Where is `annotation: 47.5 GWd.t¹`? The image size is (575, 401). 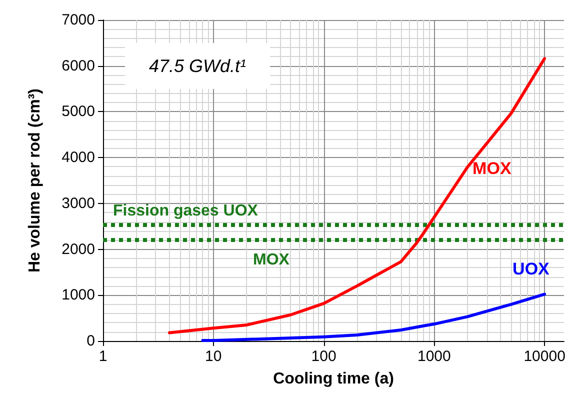 annotation: 47.5 GWd.t¹ is located at coordinates (197, 66).